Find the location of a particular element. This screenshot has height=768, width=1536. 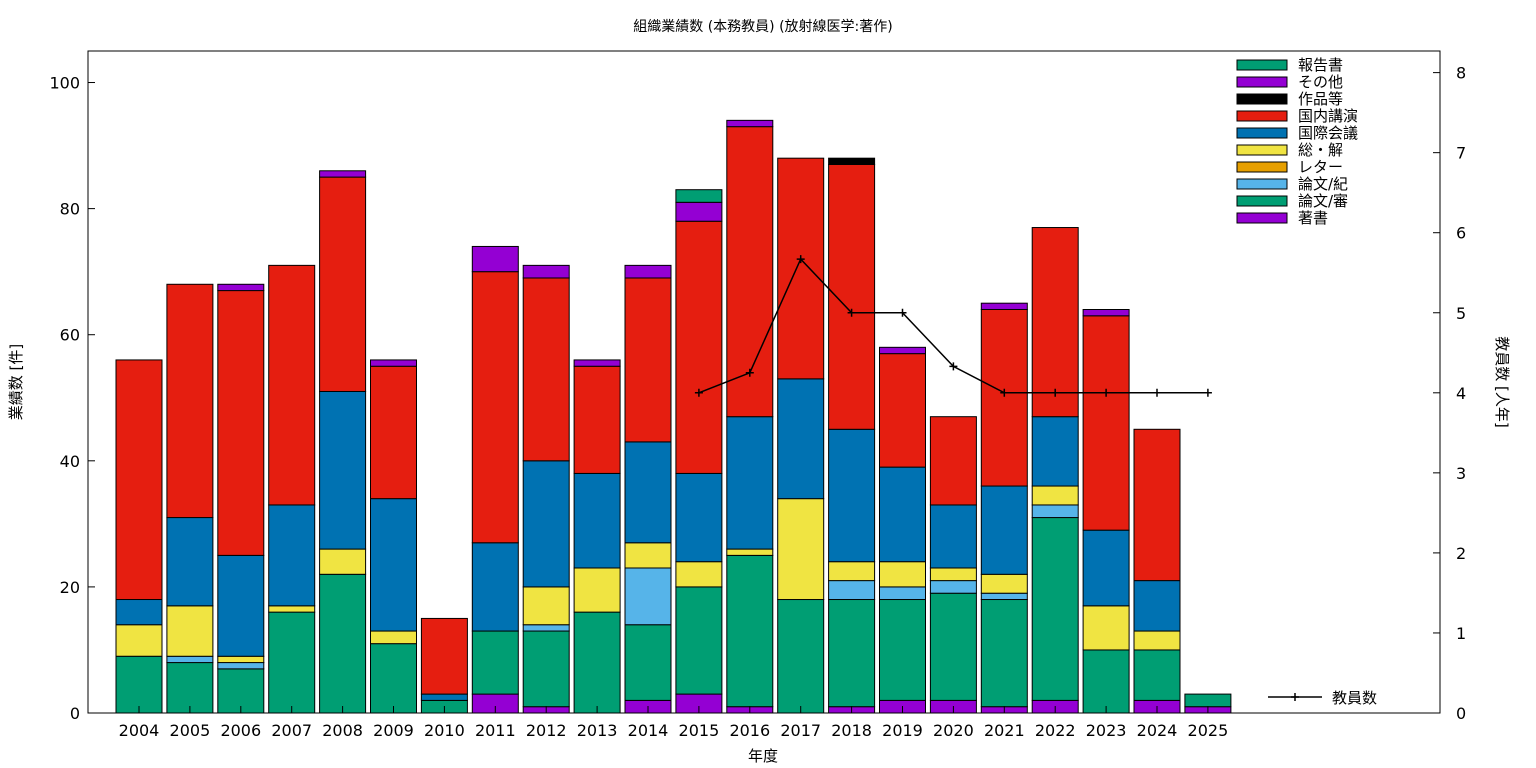

faculty-line is located at coordinates (953, 325).